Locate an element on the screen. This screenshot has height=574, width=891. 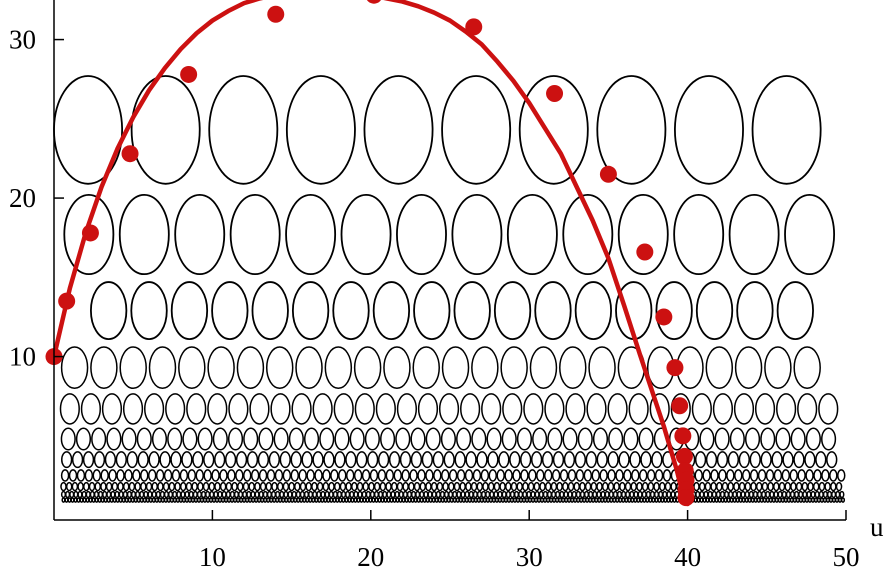
y-tick-label: 20 is located at coordinates (22, 198).